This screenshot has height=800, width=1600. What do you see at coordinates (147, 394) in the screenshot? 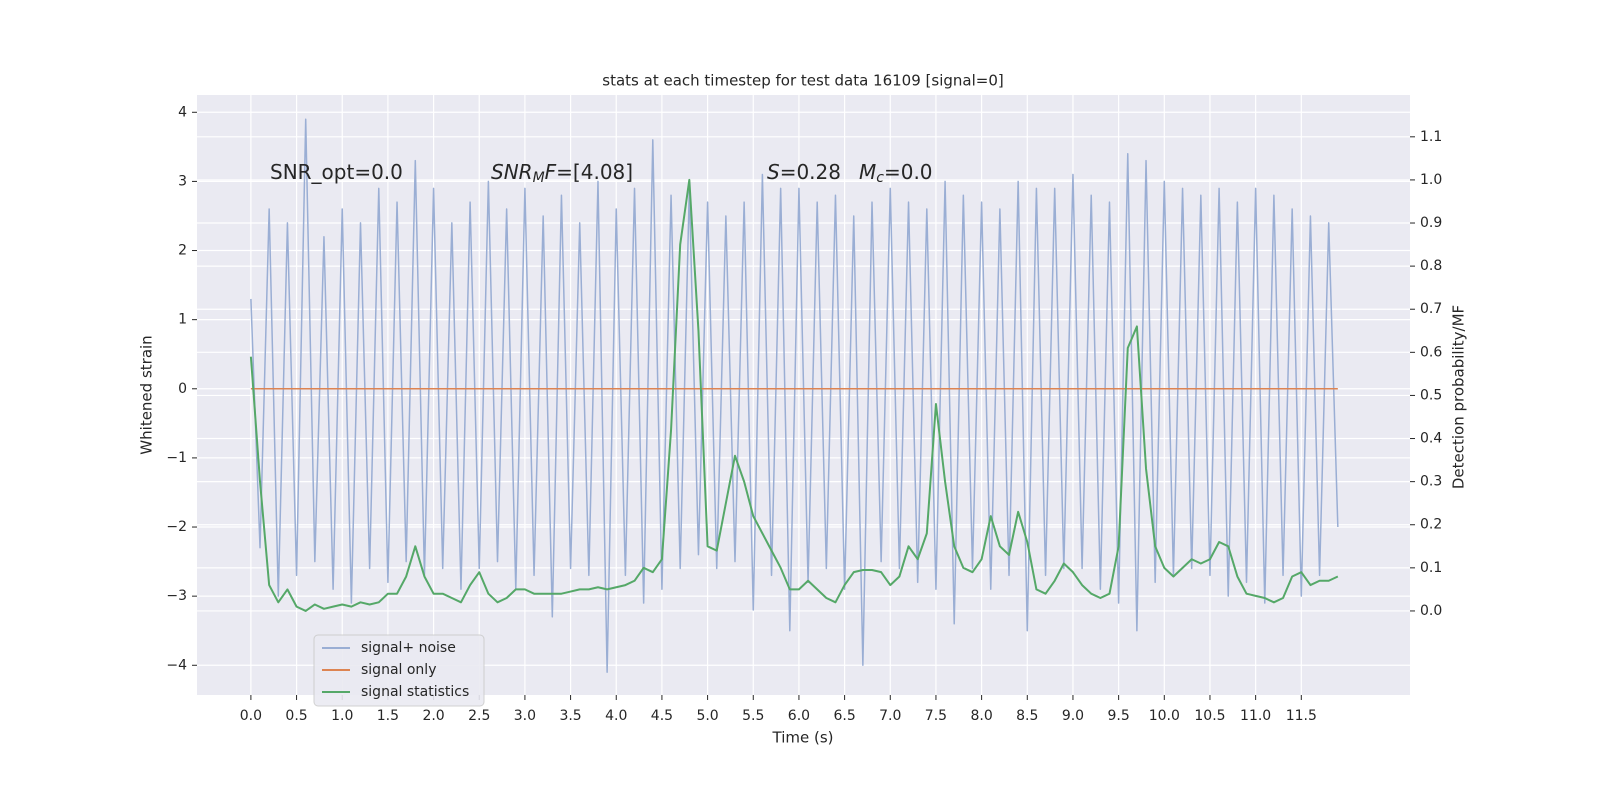
I see `y-axis-label: Whitened strain` at bounding box center [147, 394].